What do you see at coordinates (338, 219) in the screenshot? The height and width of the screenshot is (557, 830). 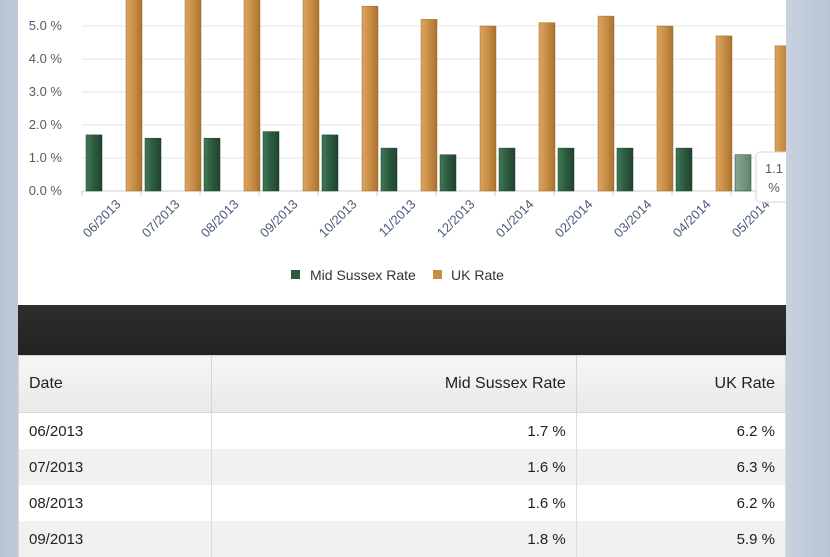 I see `x-tick-label: 10/2013` at bounding box center [338, 219].